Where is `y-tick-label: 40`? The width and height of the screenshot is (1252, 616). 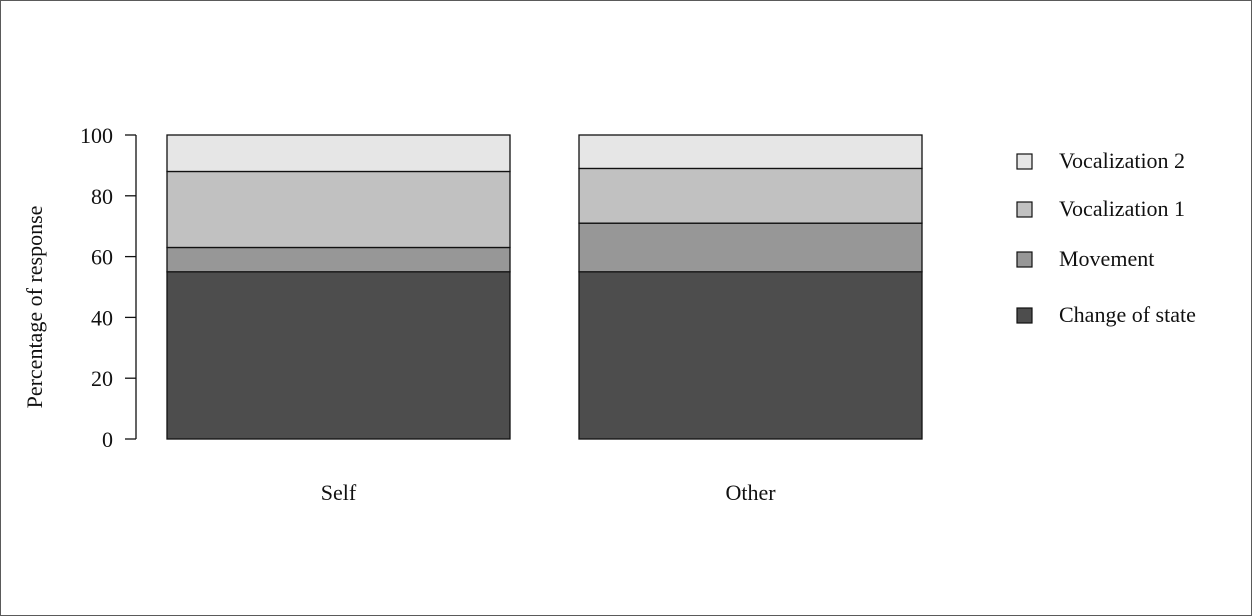 y-tick-label: 40 is located at coordinates (102, 317).